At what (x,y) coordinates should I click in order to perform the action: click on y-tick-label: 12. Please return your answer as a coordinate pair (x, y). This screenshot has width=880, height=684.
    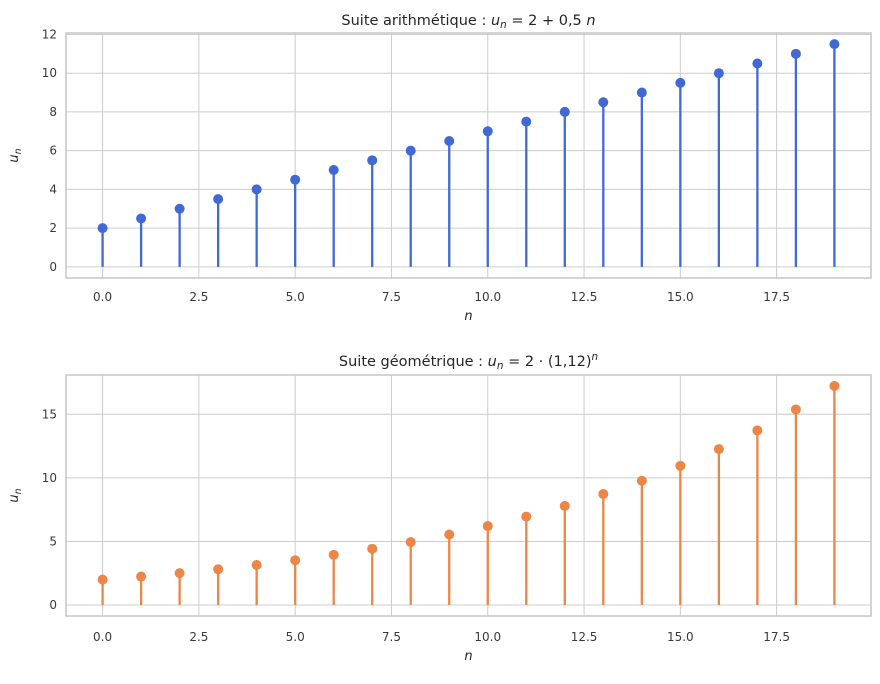
    Looking at the image, I should click on (49, 34).